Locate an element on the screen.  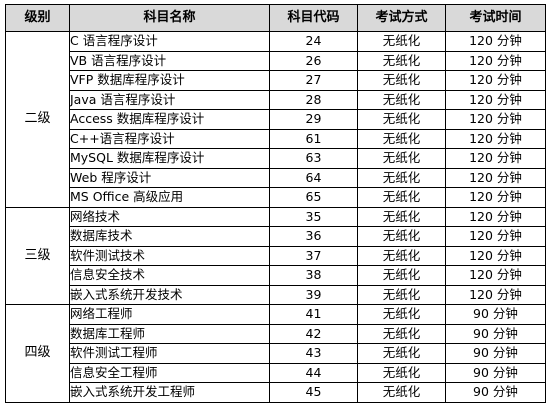
subject-name-cell: C++语言程序设计 is located at coordinates (169, 138).